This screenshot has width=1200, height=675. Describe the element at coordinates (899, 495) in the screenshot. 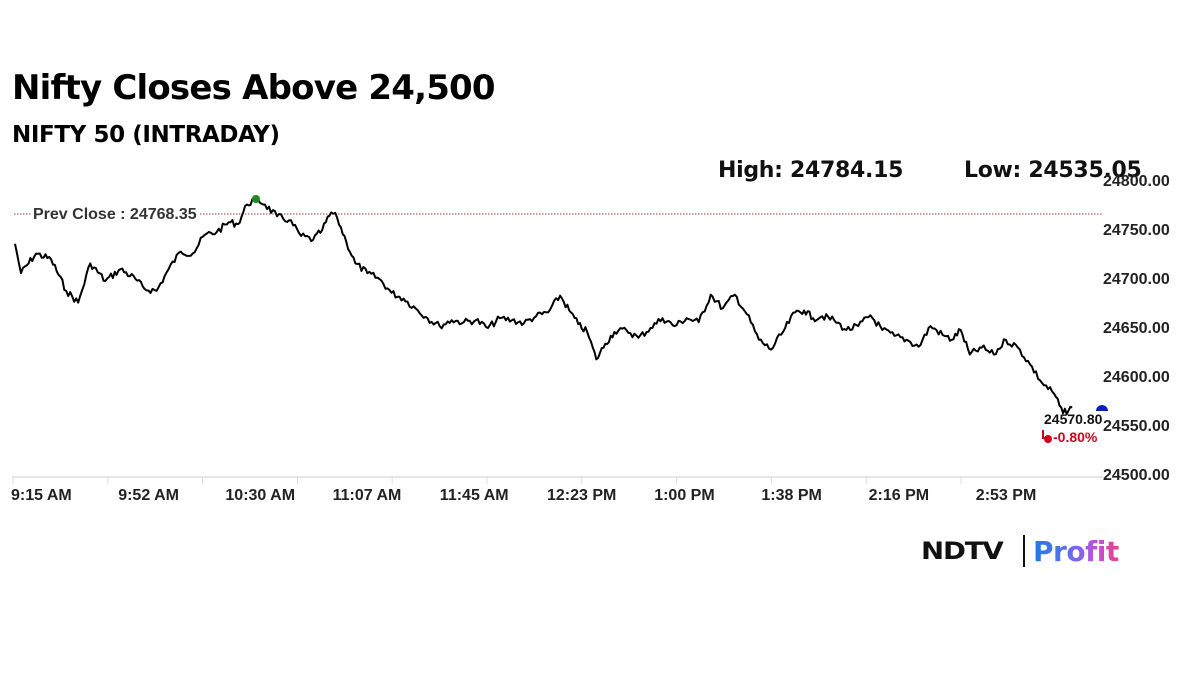

I see `x-tick-label: 2:16 PM` at that location.